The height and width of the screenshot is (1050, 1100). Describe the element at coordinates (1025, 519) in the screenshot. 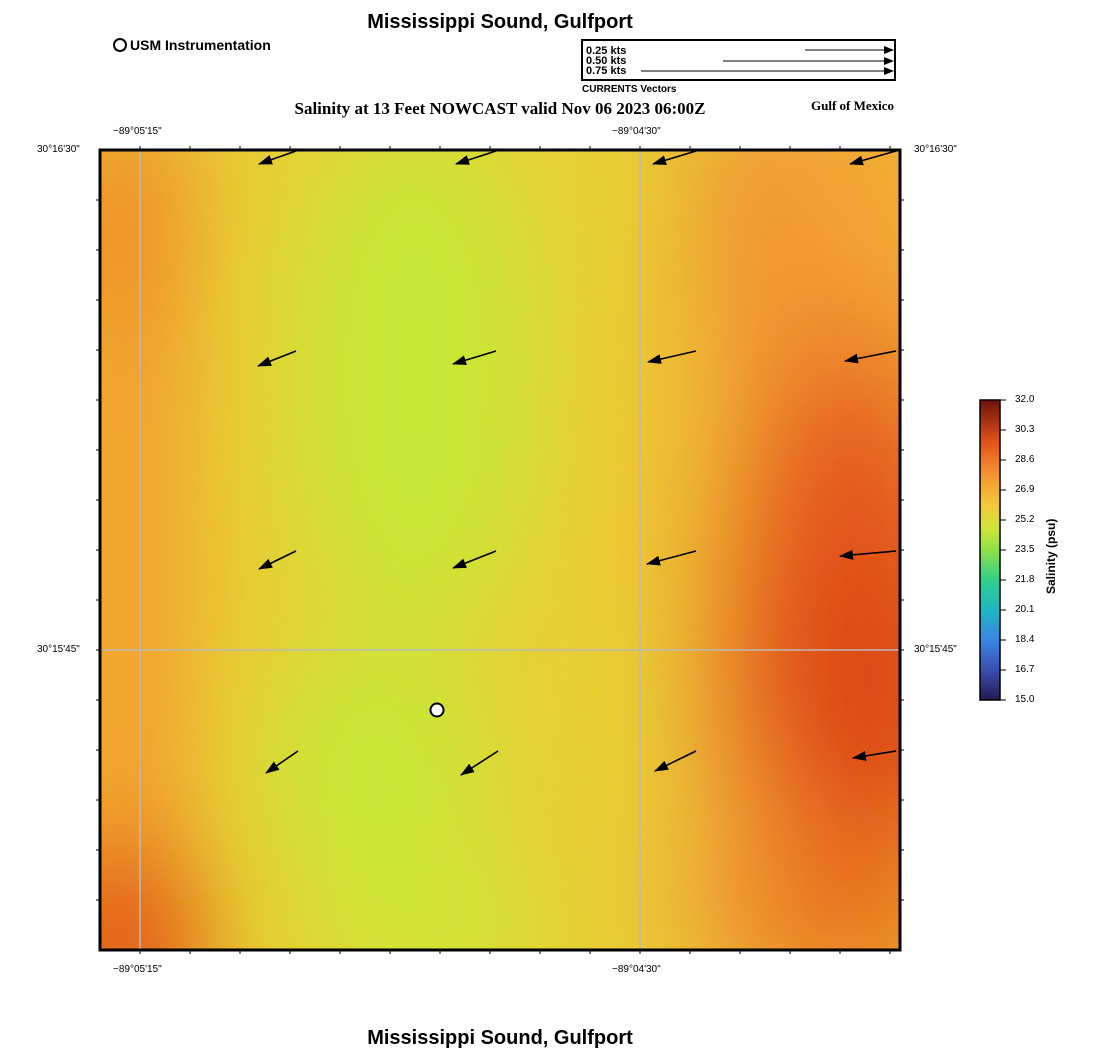

I see `colorbar-tick-label: 25.2` at that location.